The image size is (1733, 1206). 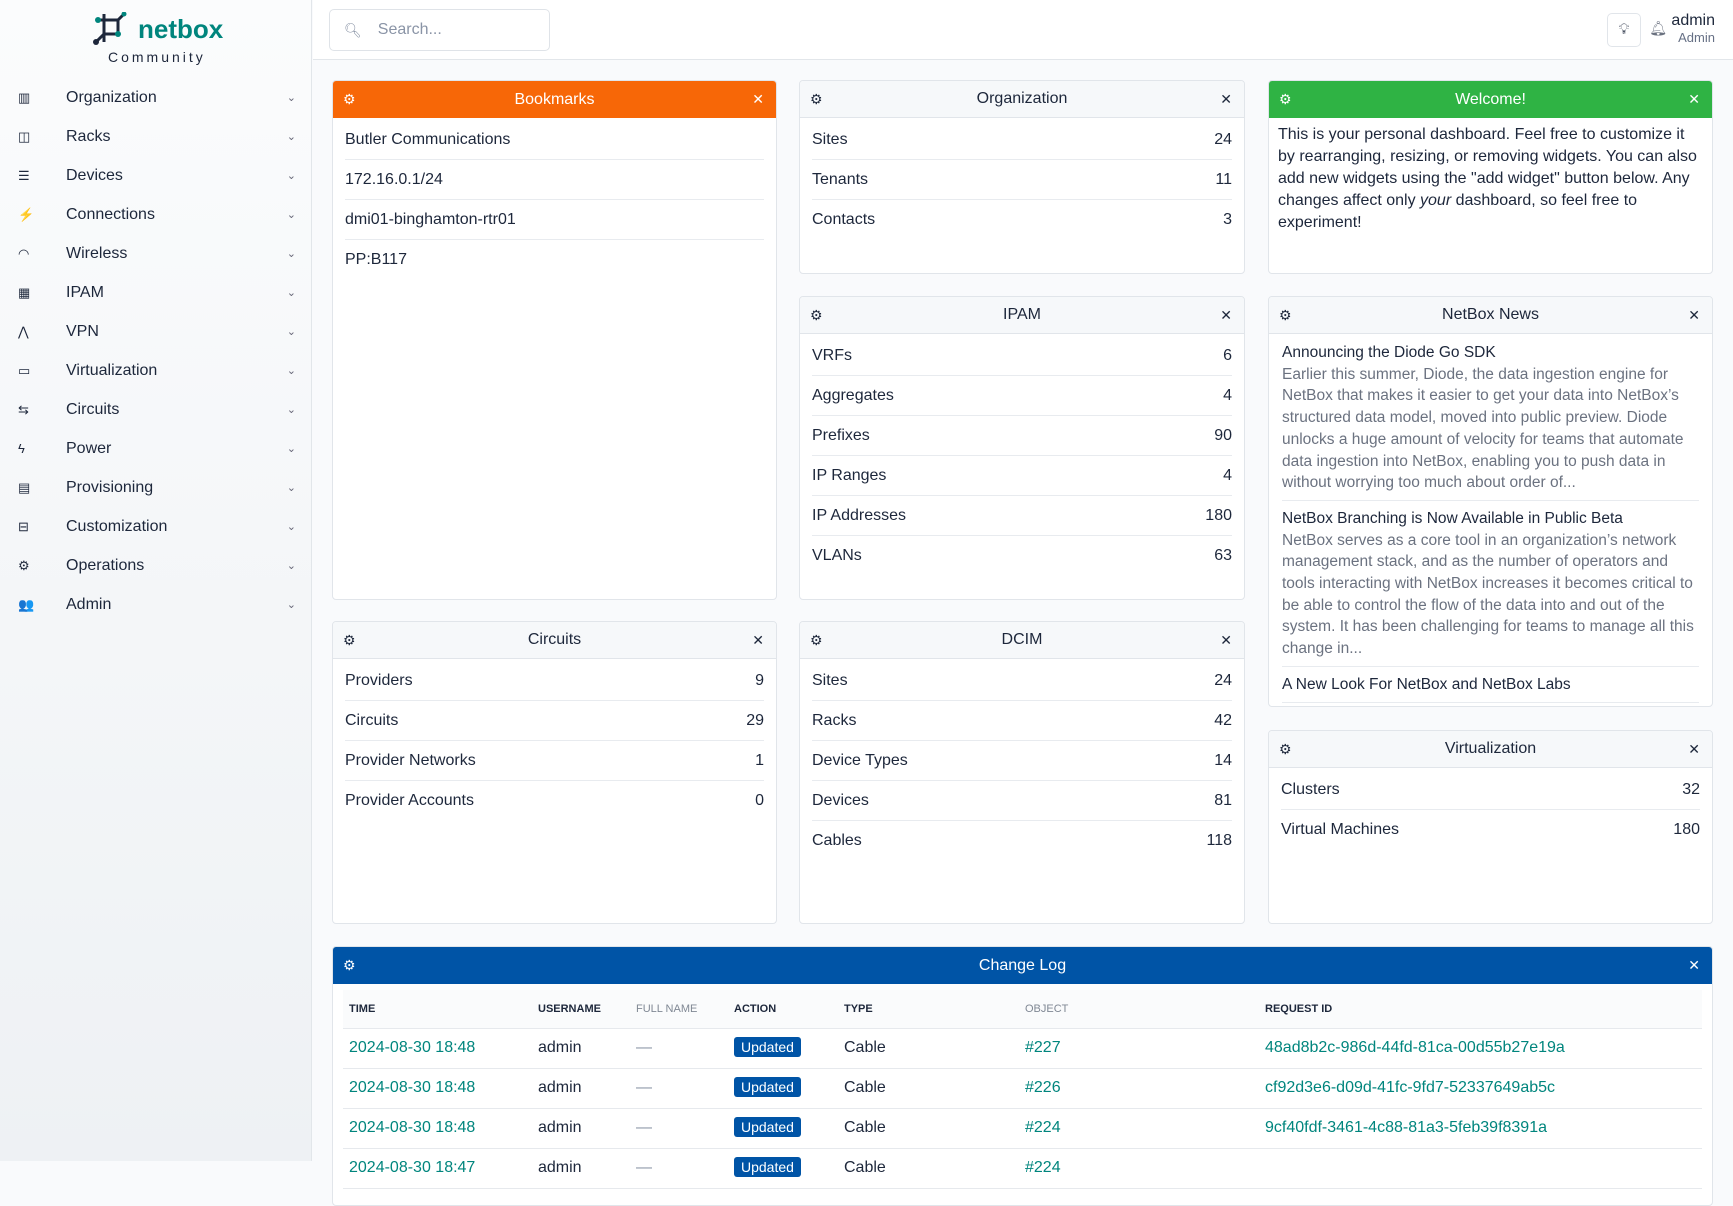 I want to click on widget-header: ⚙ NetBox News ✕, so click(x=1490, y=315).